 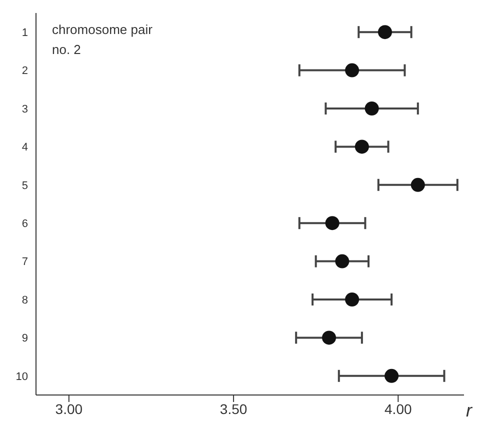 I want to click on x-axis-title: r, so click(x=469, y=410).